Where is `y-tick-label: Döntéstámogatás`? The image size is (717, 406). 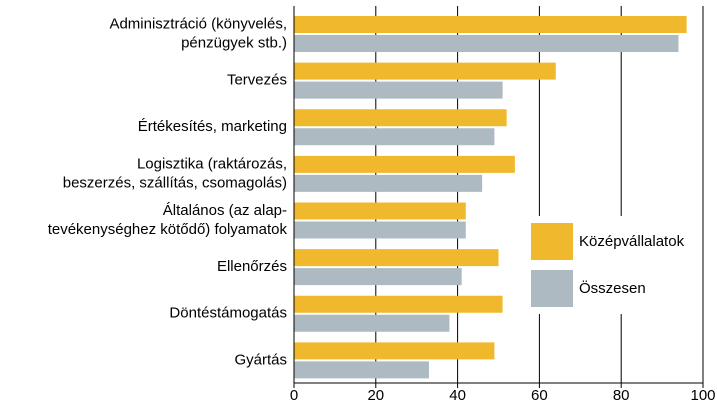 y-tick-label: Döntéstámogatás is located at coordinates (228, 313).